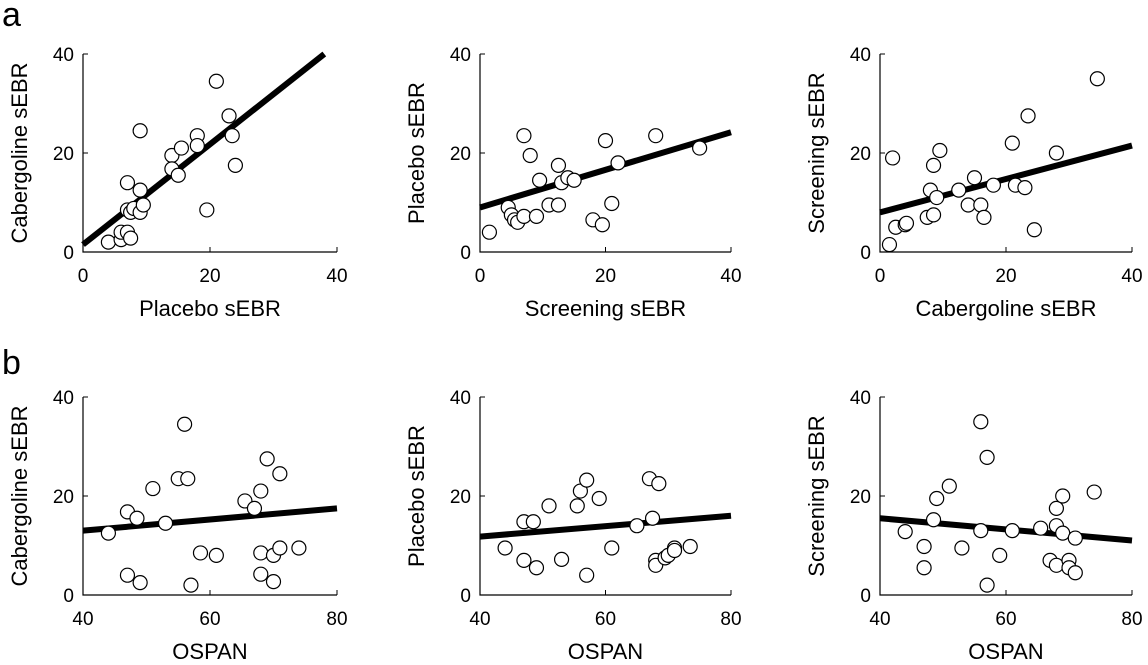 The width and height of the screenshot is (1148, 665). What do you see at coordinates (605, 651) in the screenshot?
I see `x-axis-label: OSPAN` at bounding box center [605, 651].